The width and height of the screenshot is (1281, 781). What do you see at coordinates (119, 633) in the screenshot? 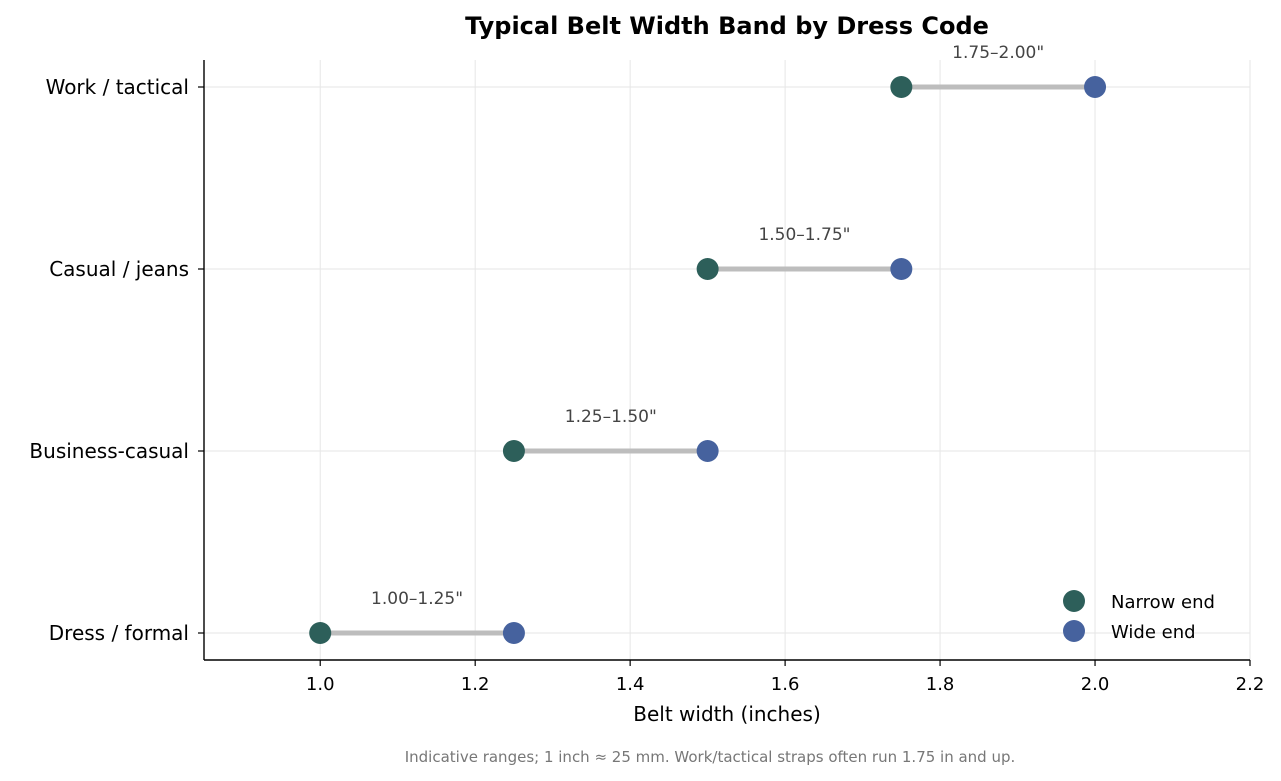
I see `category-label: Dress / formal` at bounding box center [119, 633].